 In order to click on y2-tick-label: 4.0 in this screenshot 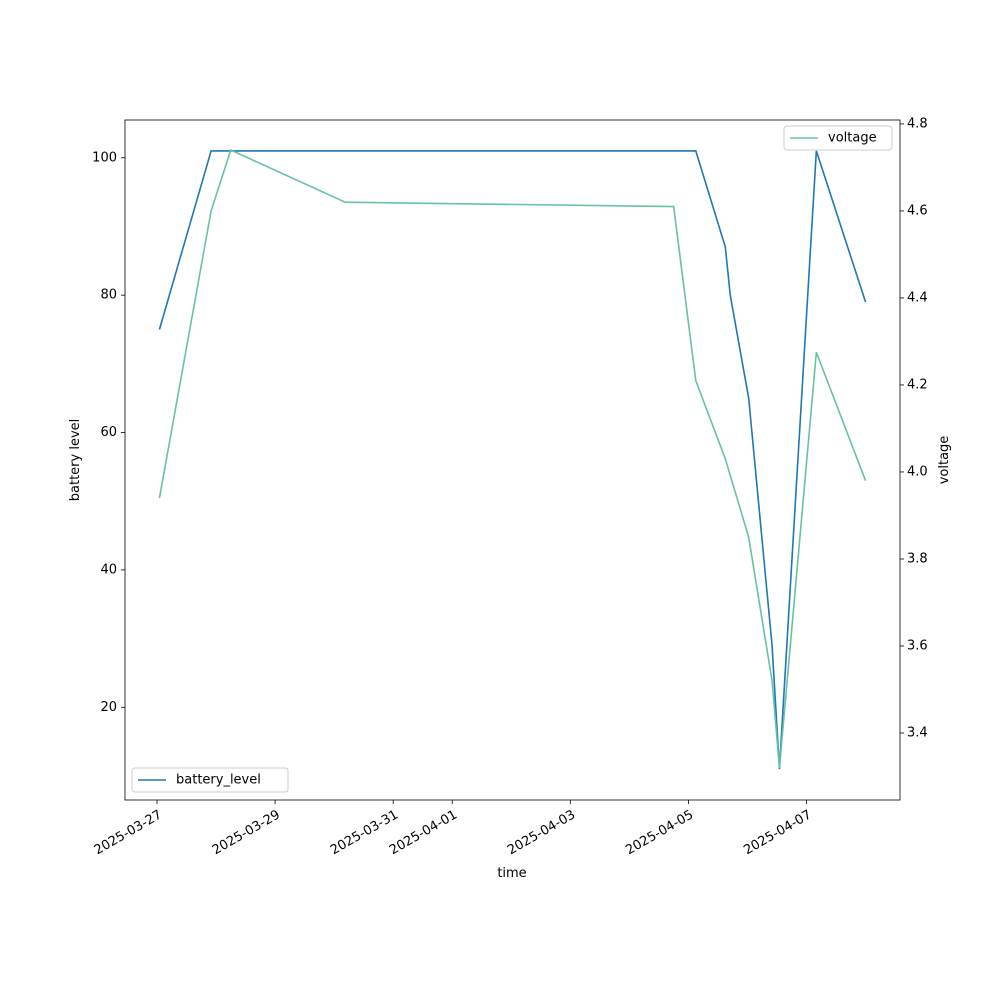, I will do `click(917, 471)`.